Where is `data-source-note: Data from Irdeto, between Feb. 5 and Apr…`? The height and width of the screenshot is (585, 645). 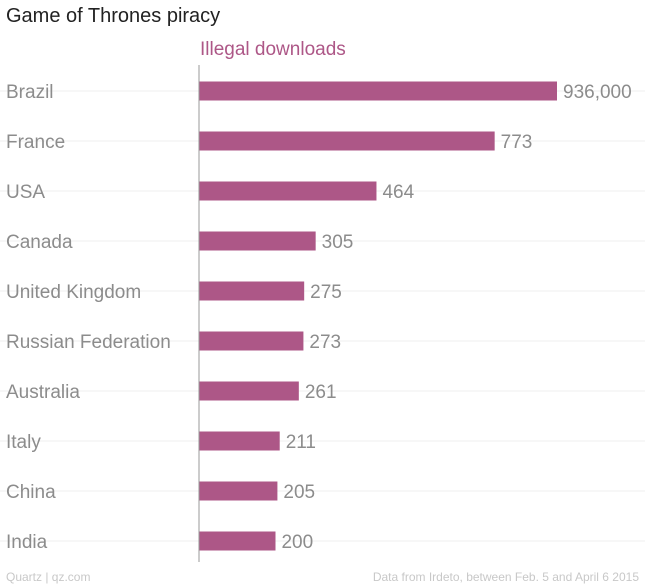 data-source-note: Data from Irdeto, between Feb. 5 and Apr… is located at coordinates (505, 577).